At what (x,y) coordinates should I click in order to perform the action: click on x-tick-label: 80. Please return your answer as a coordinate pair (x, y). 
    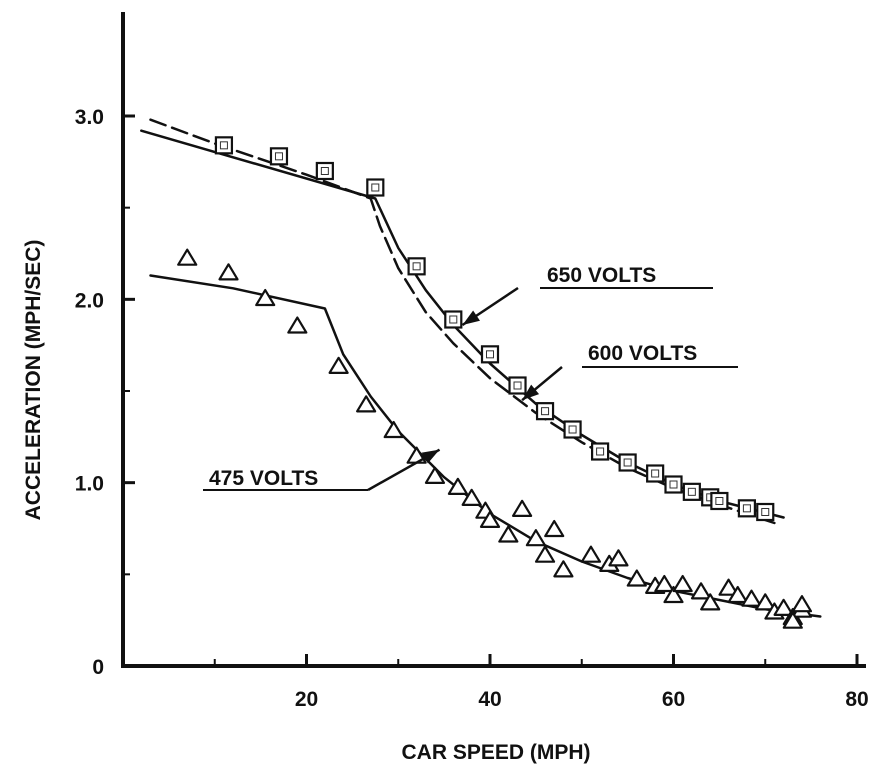
    Looking at the image, I should click on (856, 699).